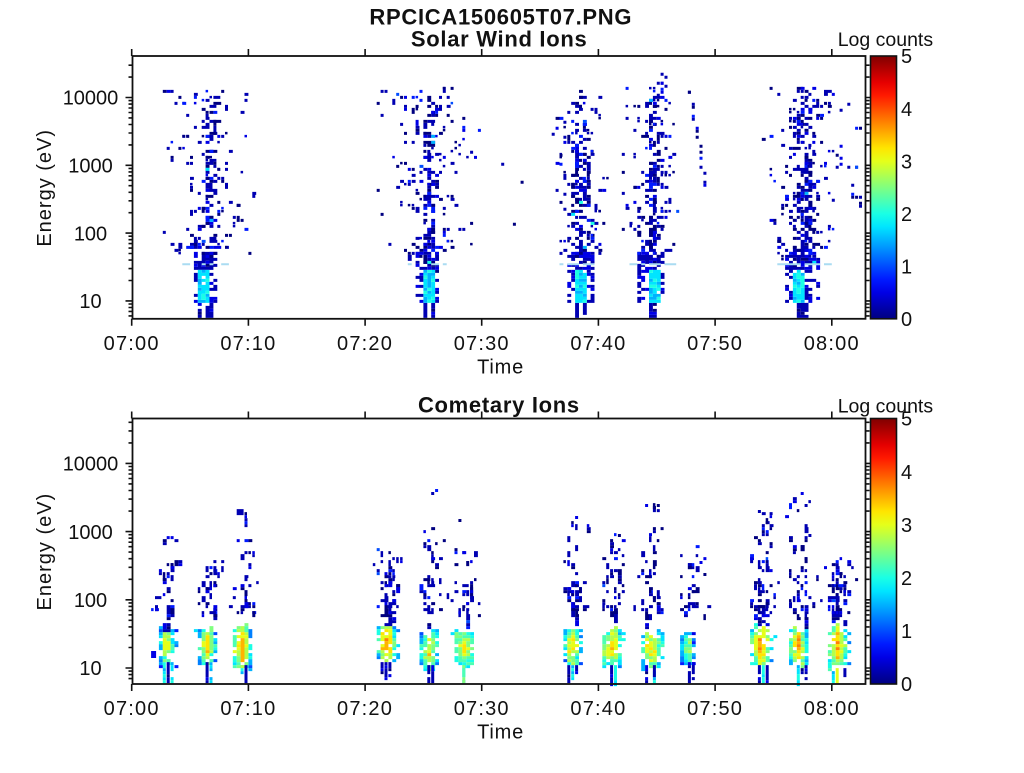  Describe the element at coordinates (499, 38) in the screenshot. I see `svg-text: Solar Wind Ions` at that location.